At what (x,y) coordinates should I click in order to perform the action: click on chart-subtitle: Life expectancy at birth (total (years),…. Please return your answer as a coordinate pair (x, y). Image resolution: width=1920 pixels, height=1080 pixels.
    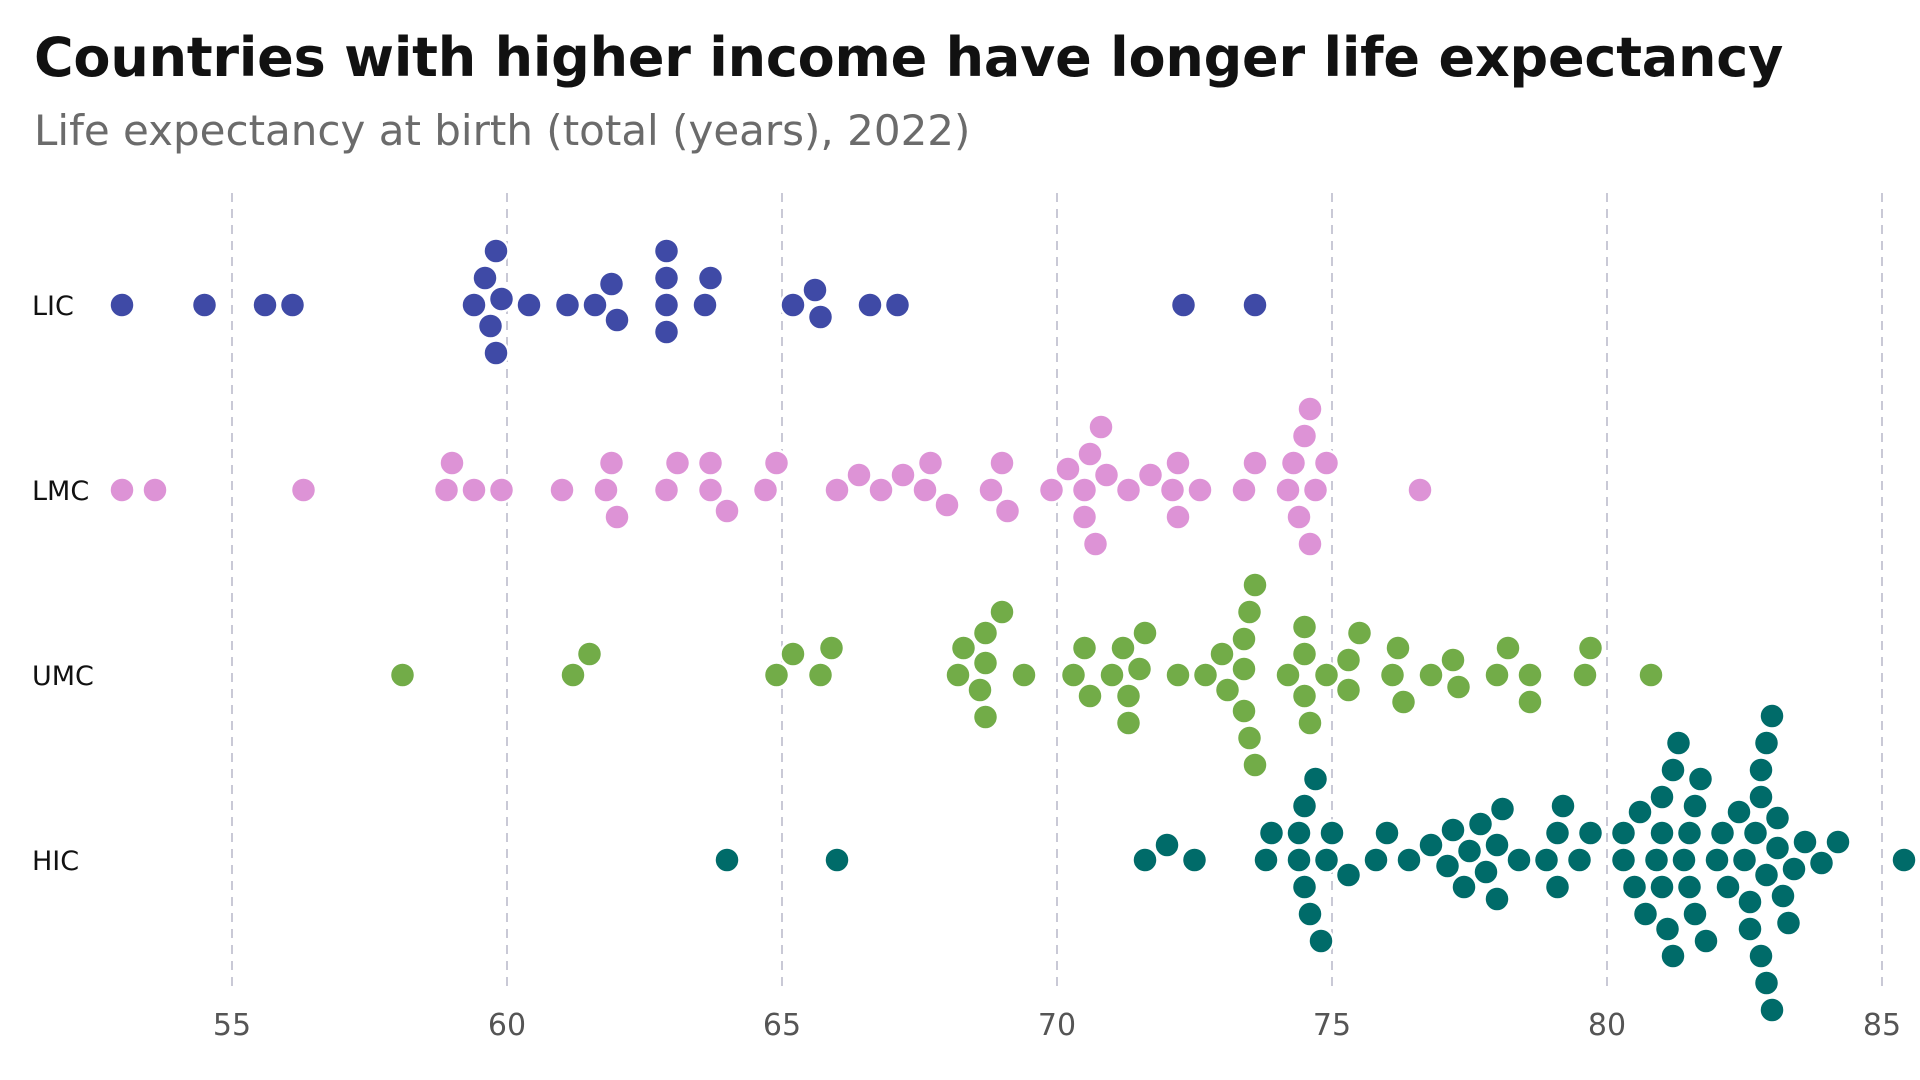
    Looking at the image, I should click on (502, 130).